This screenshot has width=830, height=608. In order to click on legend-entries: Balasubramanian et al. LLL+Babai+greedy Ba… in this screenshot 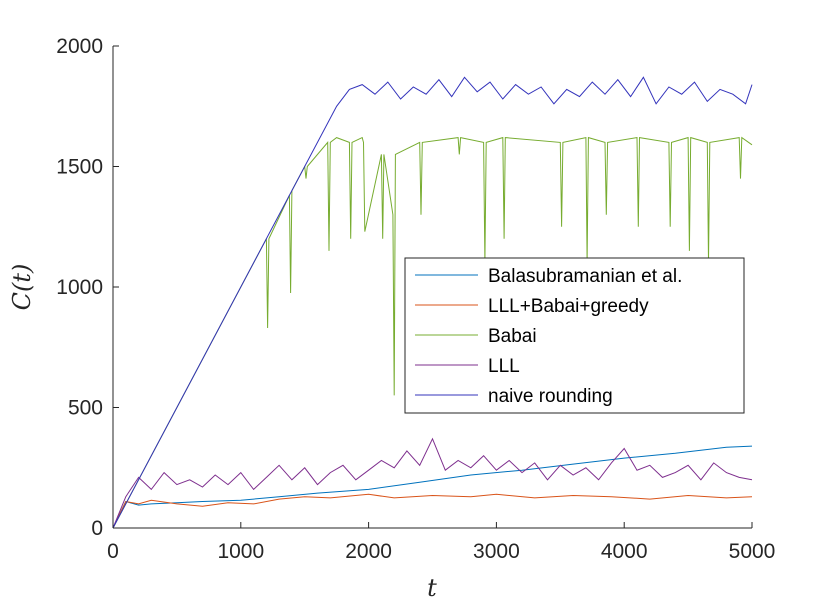, I will do `click(548, 336)`.